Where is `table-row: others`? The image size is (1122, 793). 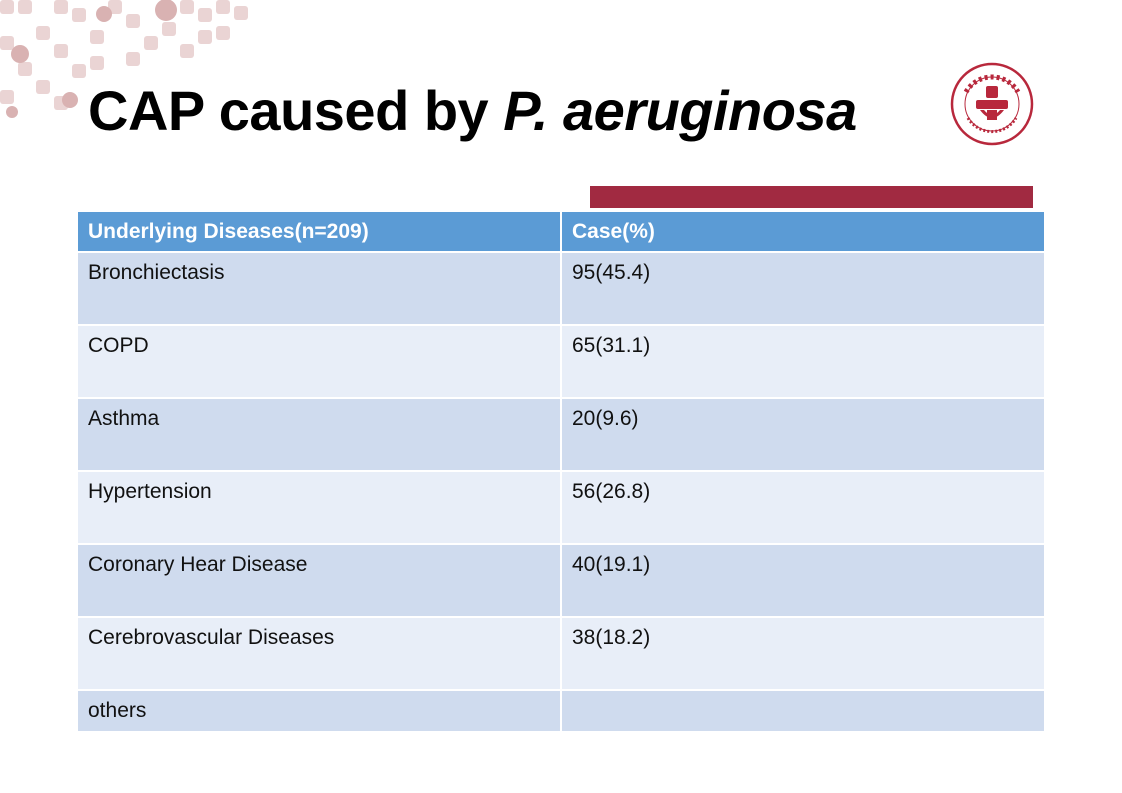
table-row: others is located at coordinates (562, 711).